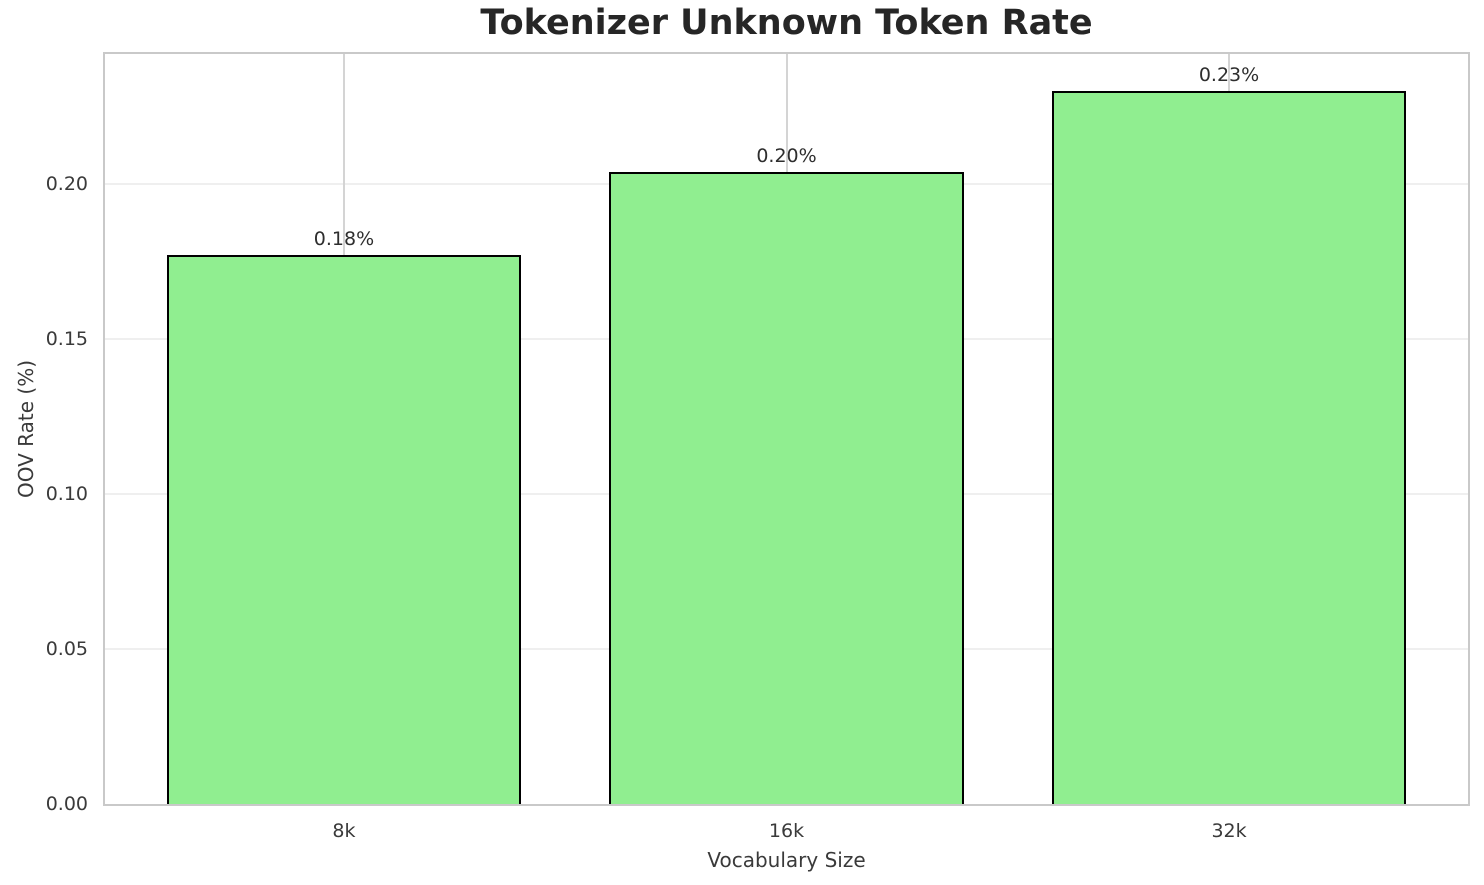 This screenshot has height=885, width=1484. I want to click on y-tick-label: 0.05, so click(66, 649).